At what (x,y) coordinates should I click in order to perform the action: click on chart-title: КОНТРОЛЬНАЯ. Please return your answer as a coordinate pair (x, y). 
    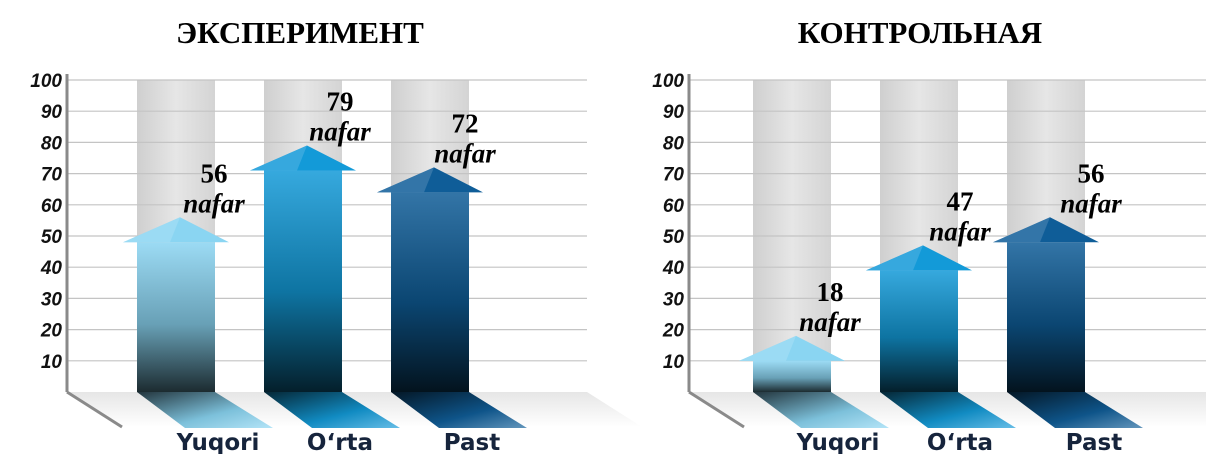
    Looking at the image, I should click on (920, 32).